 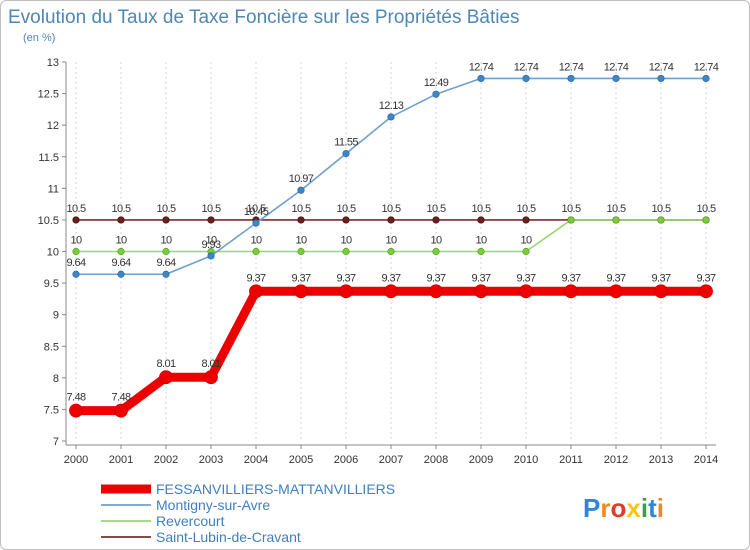 What do you see at coordinates (48, 158) in the screenshot?
I see `y-tick-label: 11.5` at bounding box center [48, 158].